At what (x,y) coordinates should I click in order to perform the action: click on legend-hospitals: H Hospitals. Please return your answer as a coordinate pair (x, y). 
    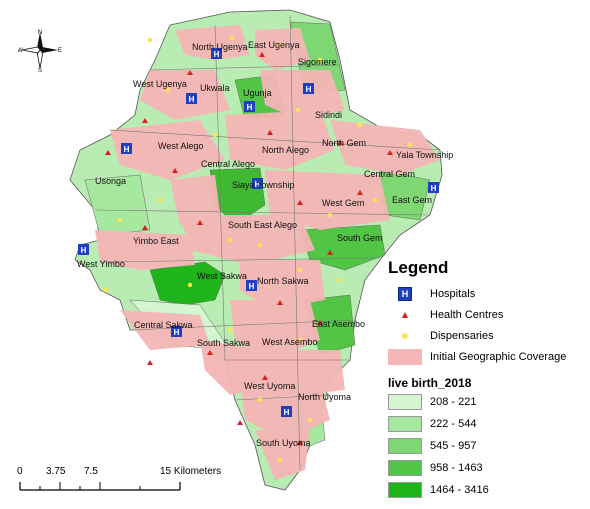
    Looking at the image, I should click on (431, 294).